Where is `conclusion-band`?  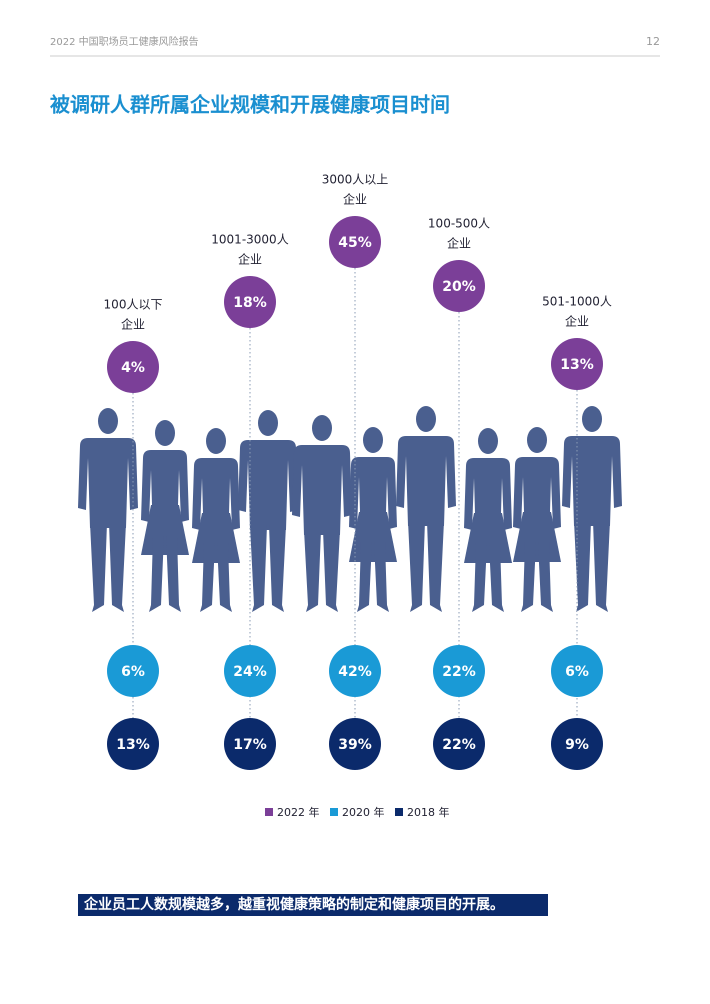 conclusion-band is located at coordinates (313, 905).